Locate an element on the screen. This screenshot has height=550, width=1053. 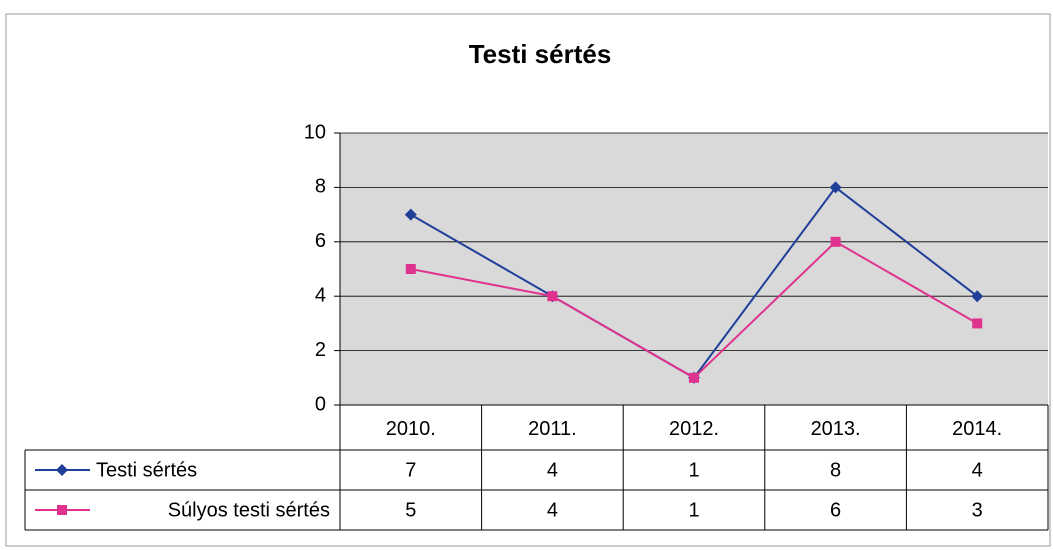
table-value: 8 is located at coordinates (835, 470).